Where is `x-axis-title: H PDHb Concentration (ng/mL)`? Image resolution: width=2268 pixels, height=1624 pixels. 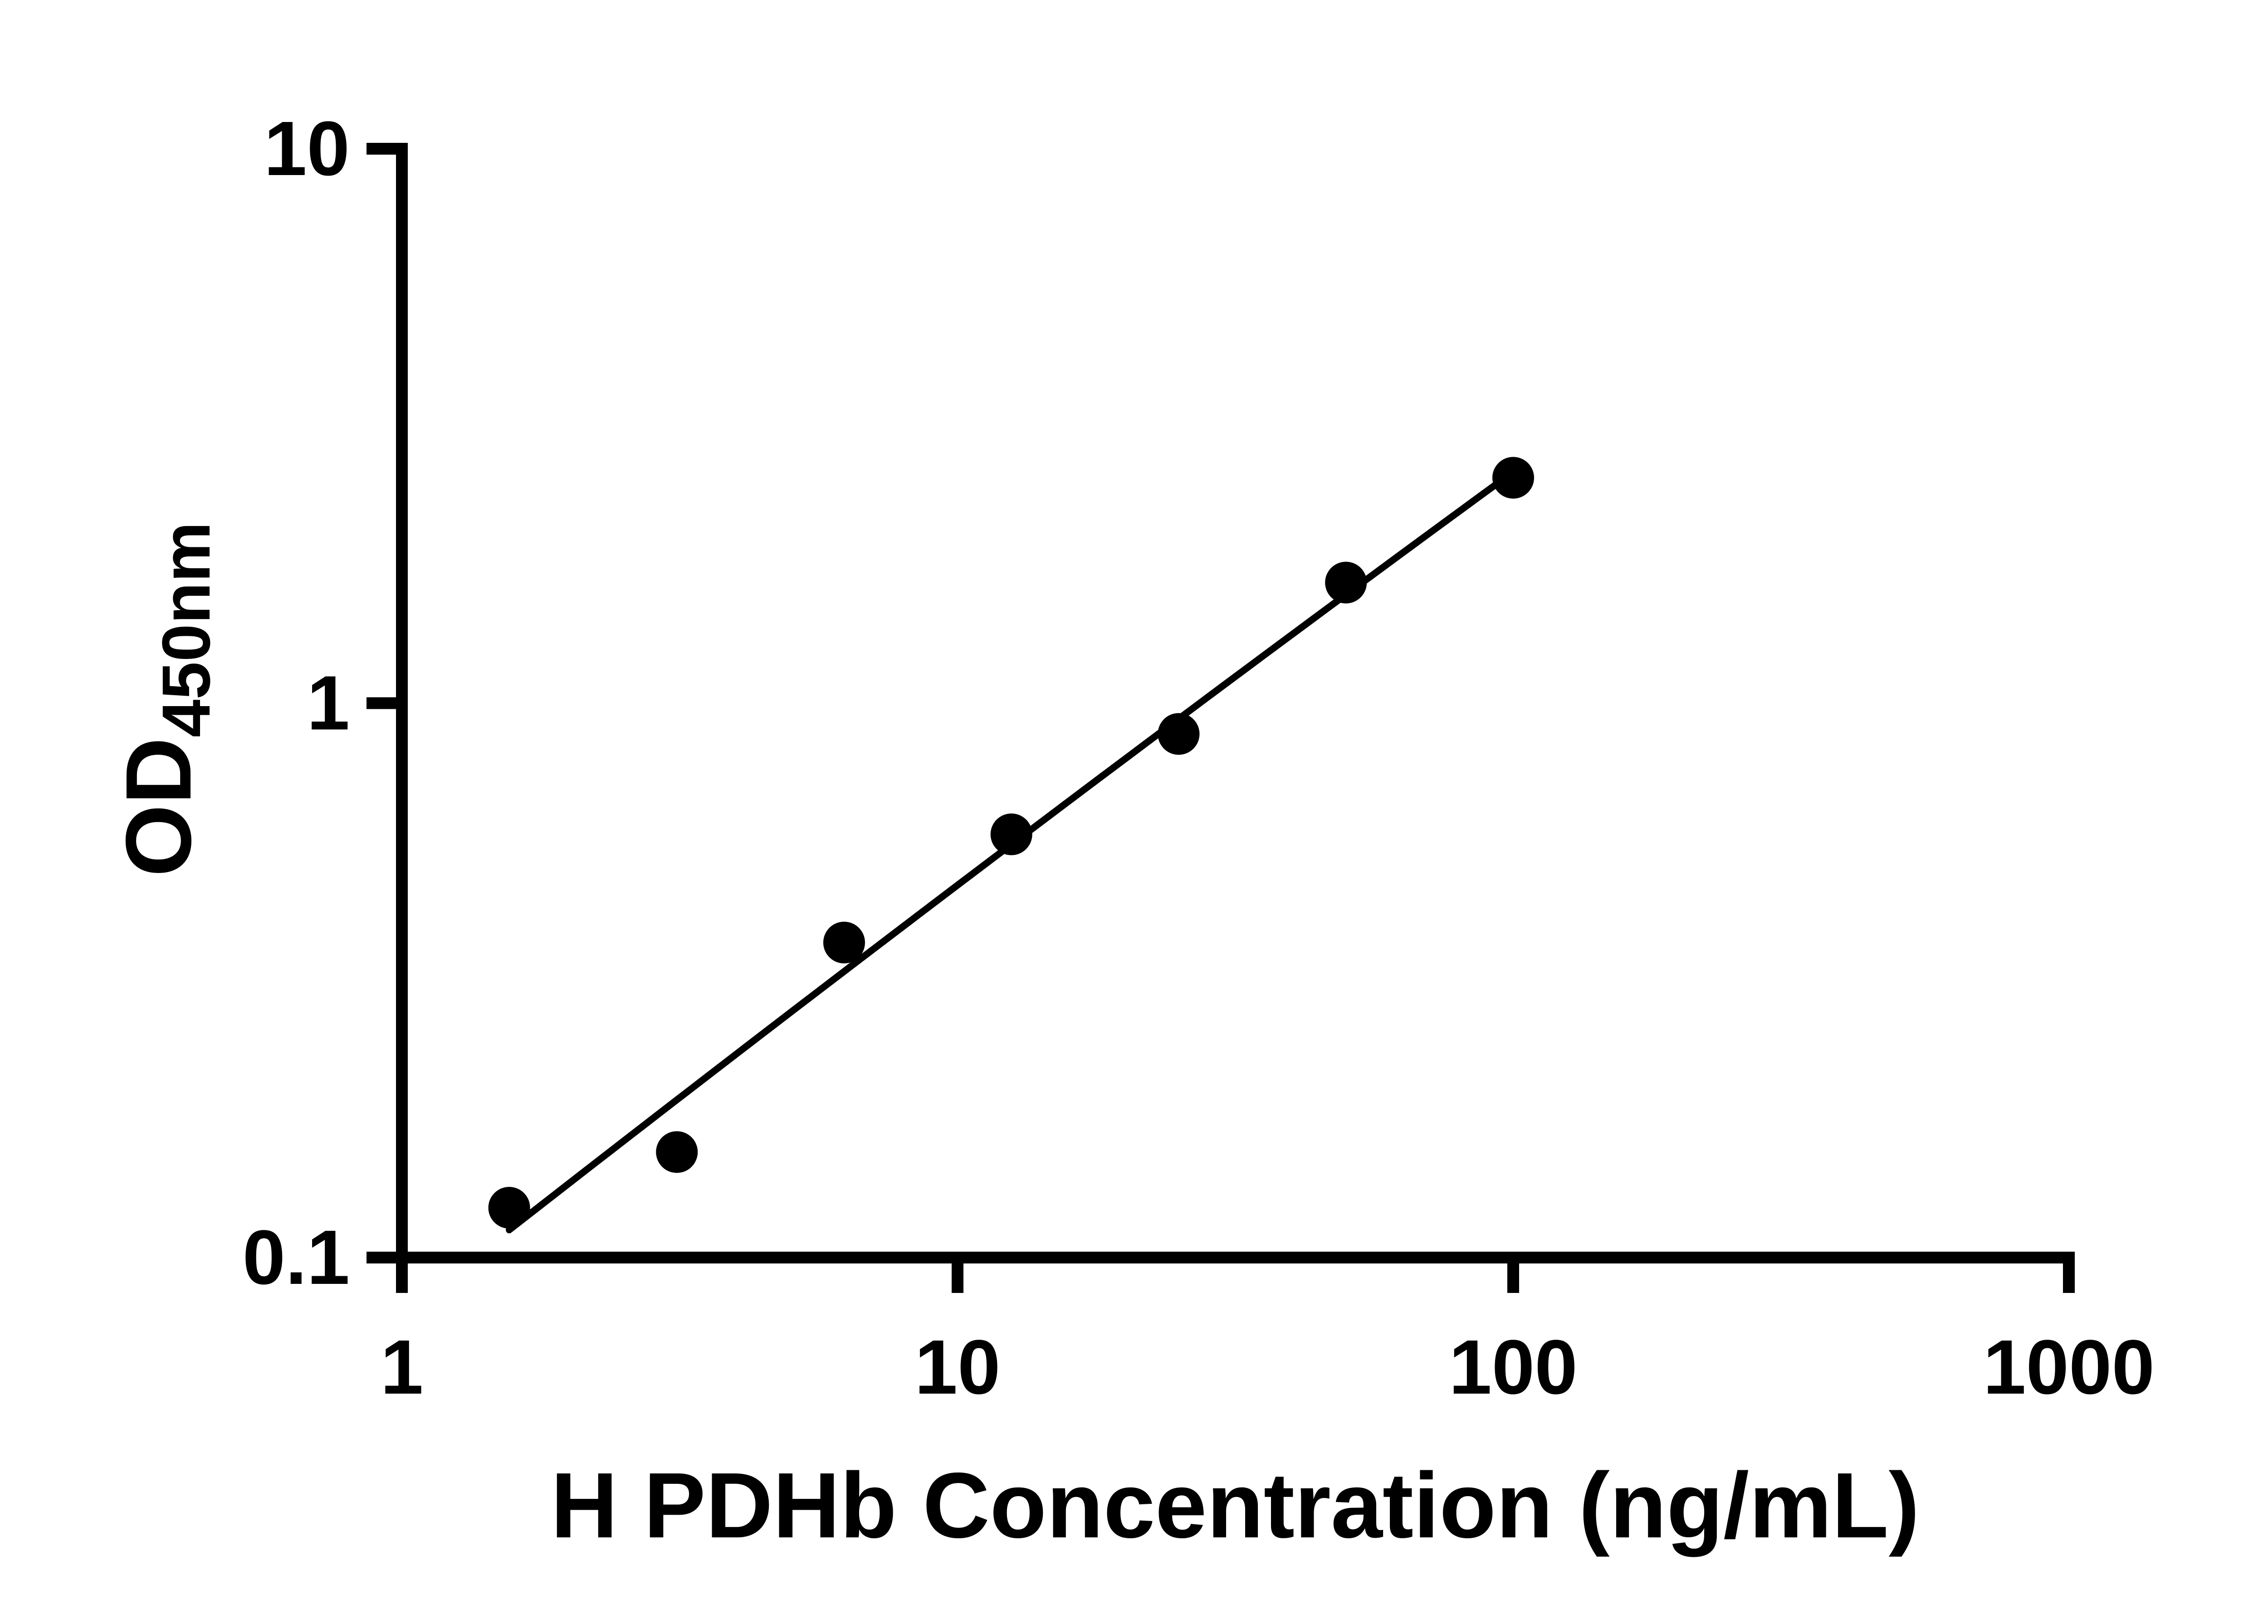
x-axis-title: H PDHb Concentration (ng/mL) is located at coordinates (1236, 1505).